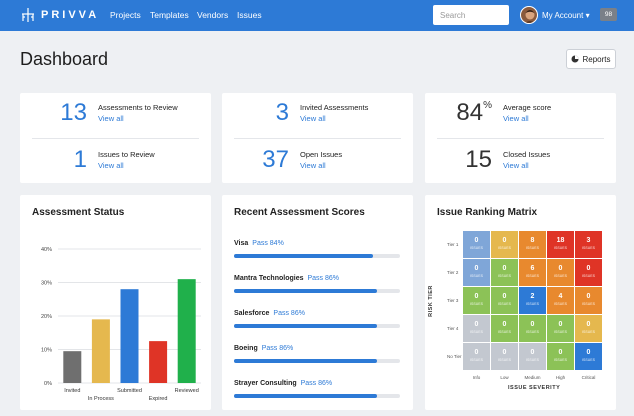  I want to click on stat-divider, so click(115, 138).